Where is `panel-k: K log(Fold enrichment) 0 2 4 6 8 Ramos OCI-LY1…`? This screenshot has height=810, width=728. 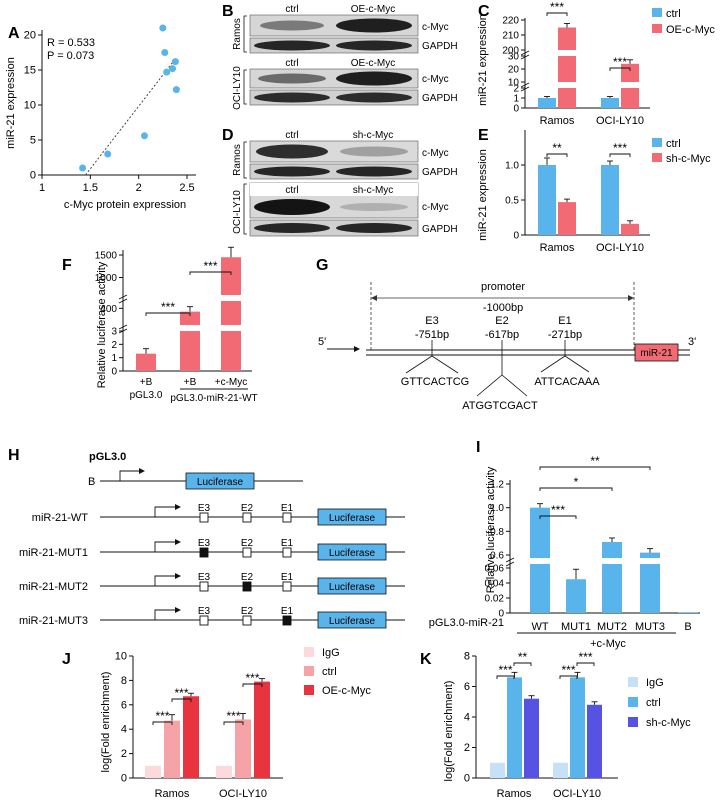
panel-k: K log(Fold enrichment) 0 2 4 6 8 Ramos OCI-LY1… is located at coordinates (555, 725).